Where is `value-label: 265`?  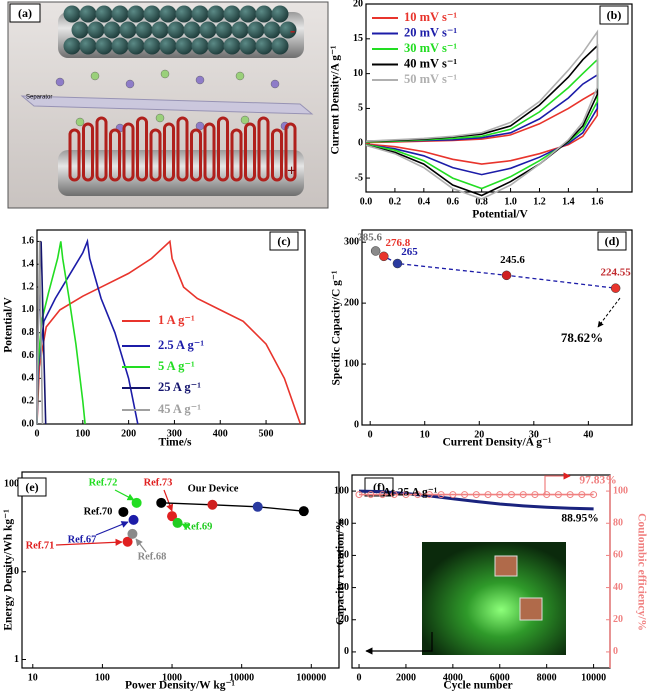 value-label: 265 is located at coordinates (409, 252).